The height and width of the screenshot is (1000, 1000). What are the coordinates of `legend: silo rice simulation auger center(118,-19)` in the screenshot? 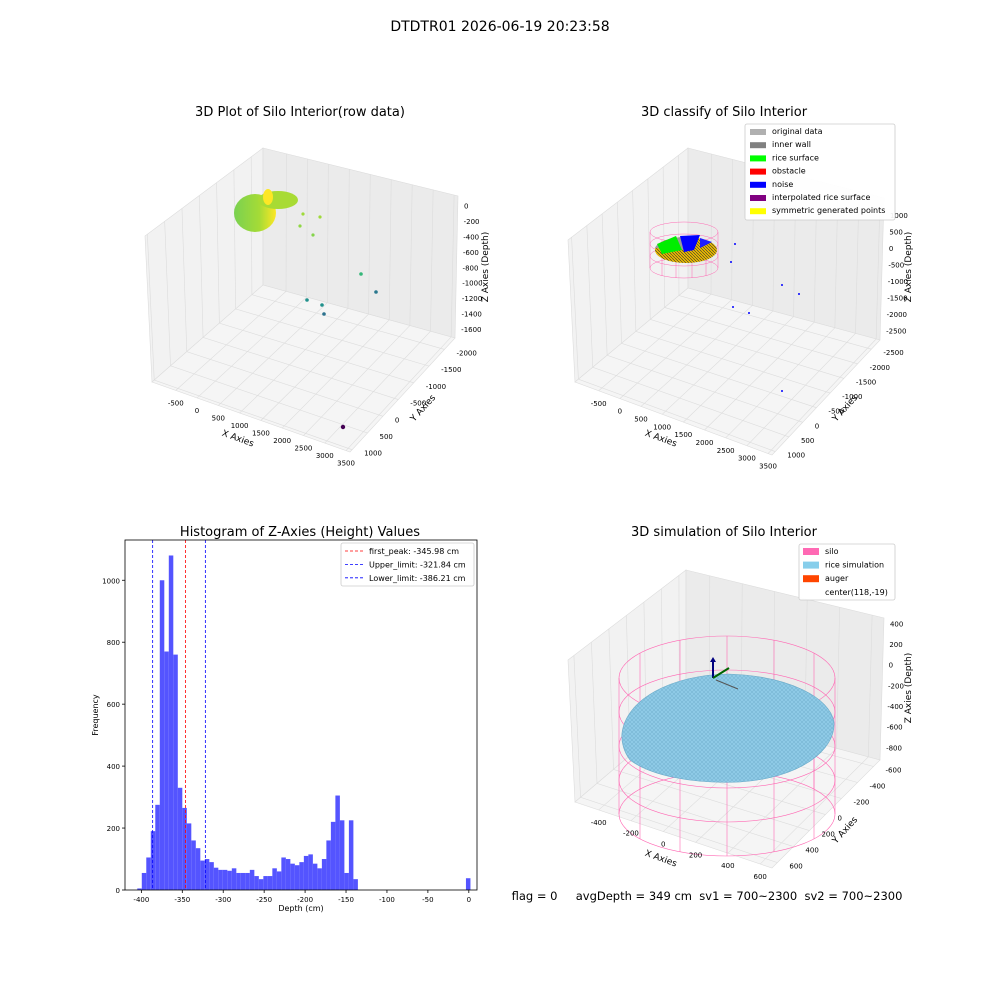 It's located at (847, 572).